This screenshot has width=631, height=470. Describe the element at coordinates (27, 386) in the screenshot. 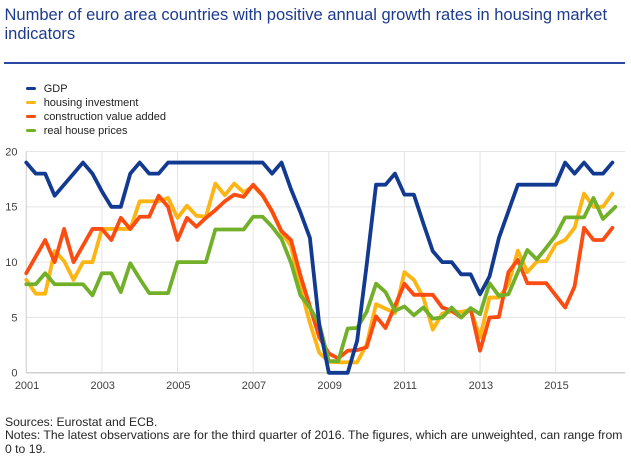

I see `svg-text: 2001` at that location.